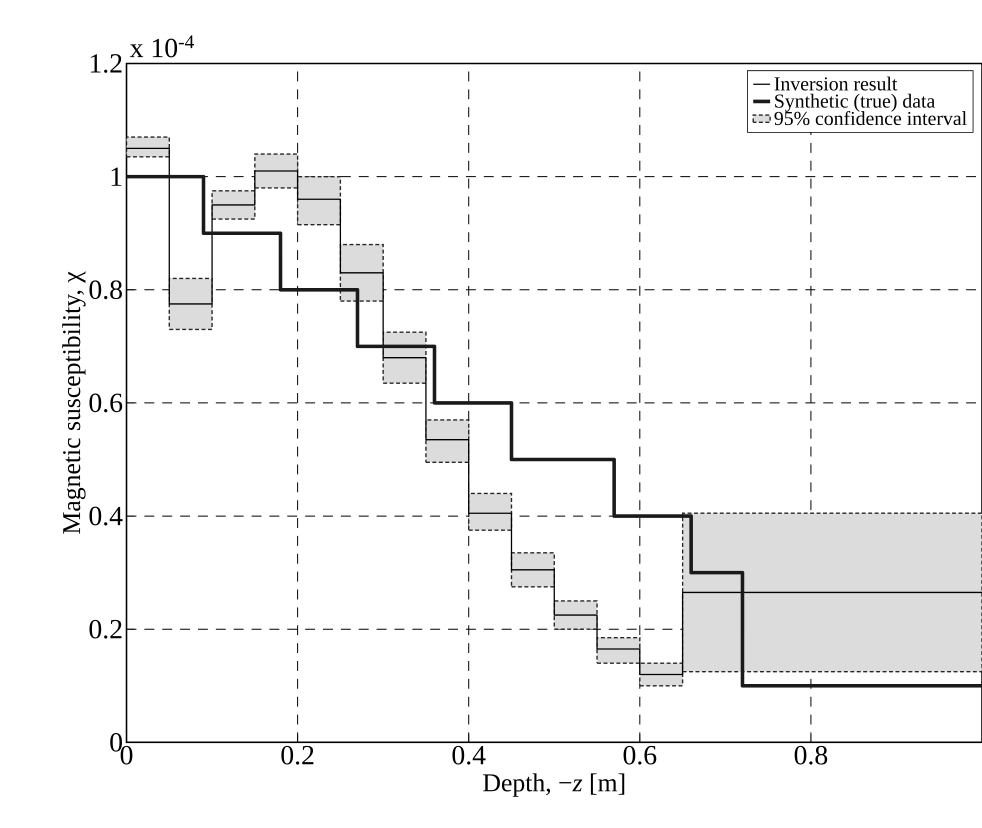 The width and height of the screenshot is (982, 828). Describe the element at coordinates (162, 47) in the screenshot. I see `text: x 10$^{-4}$` at that location.